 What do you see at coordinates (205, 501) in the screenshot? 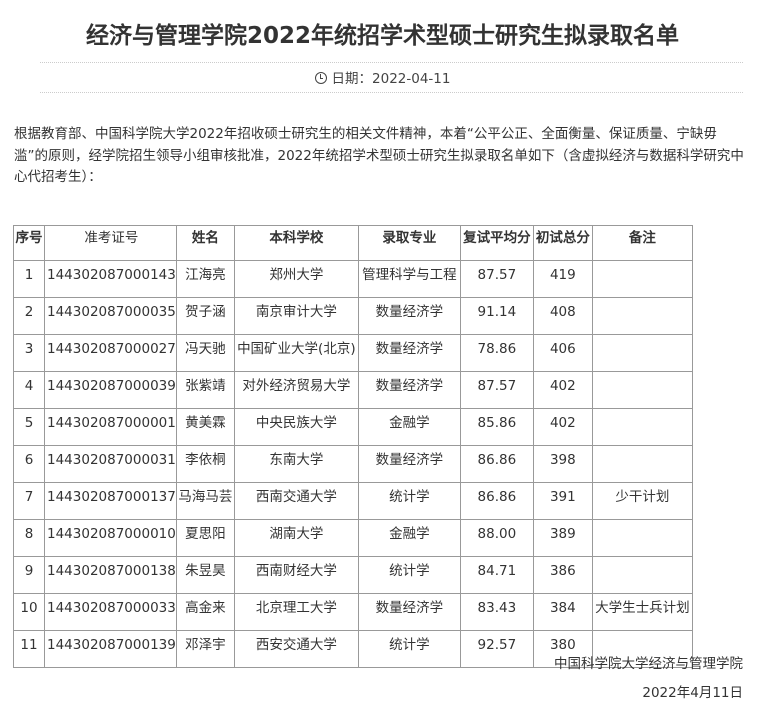
I see `table-cell: 马海马芸` at bounding box center [205, 501].